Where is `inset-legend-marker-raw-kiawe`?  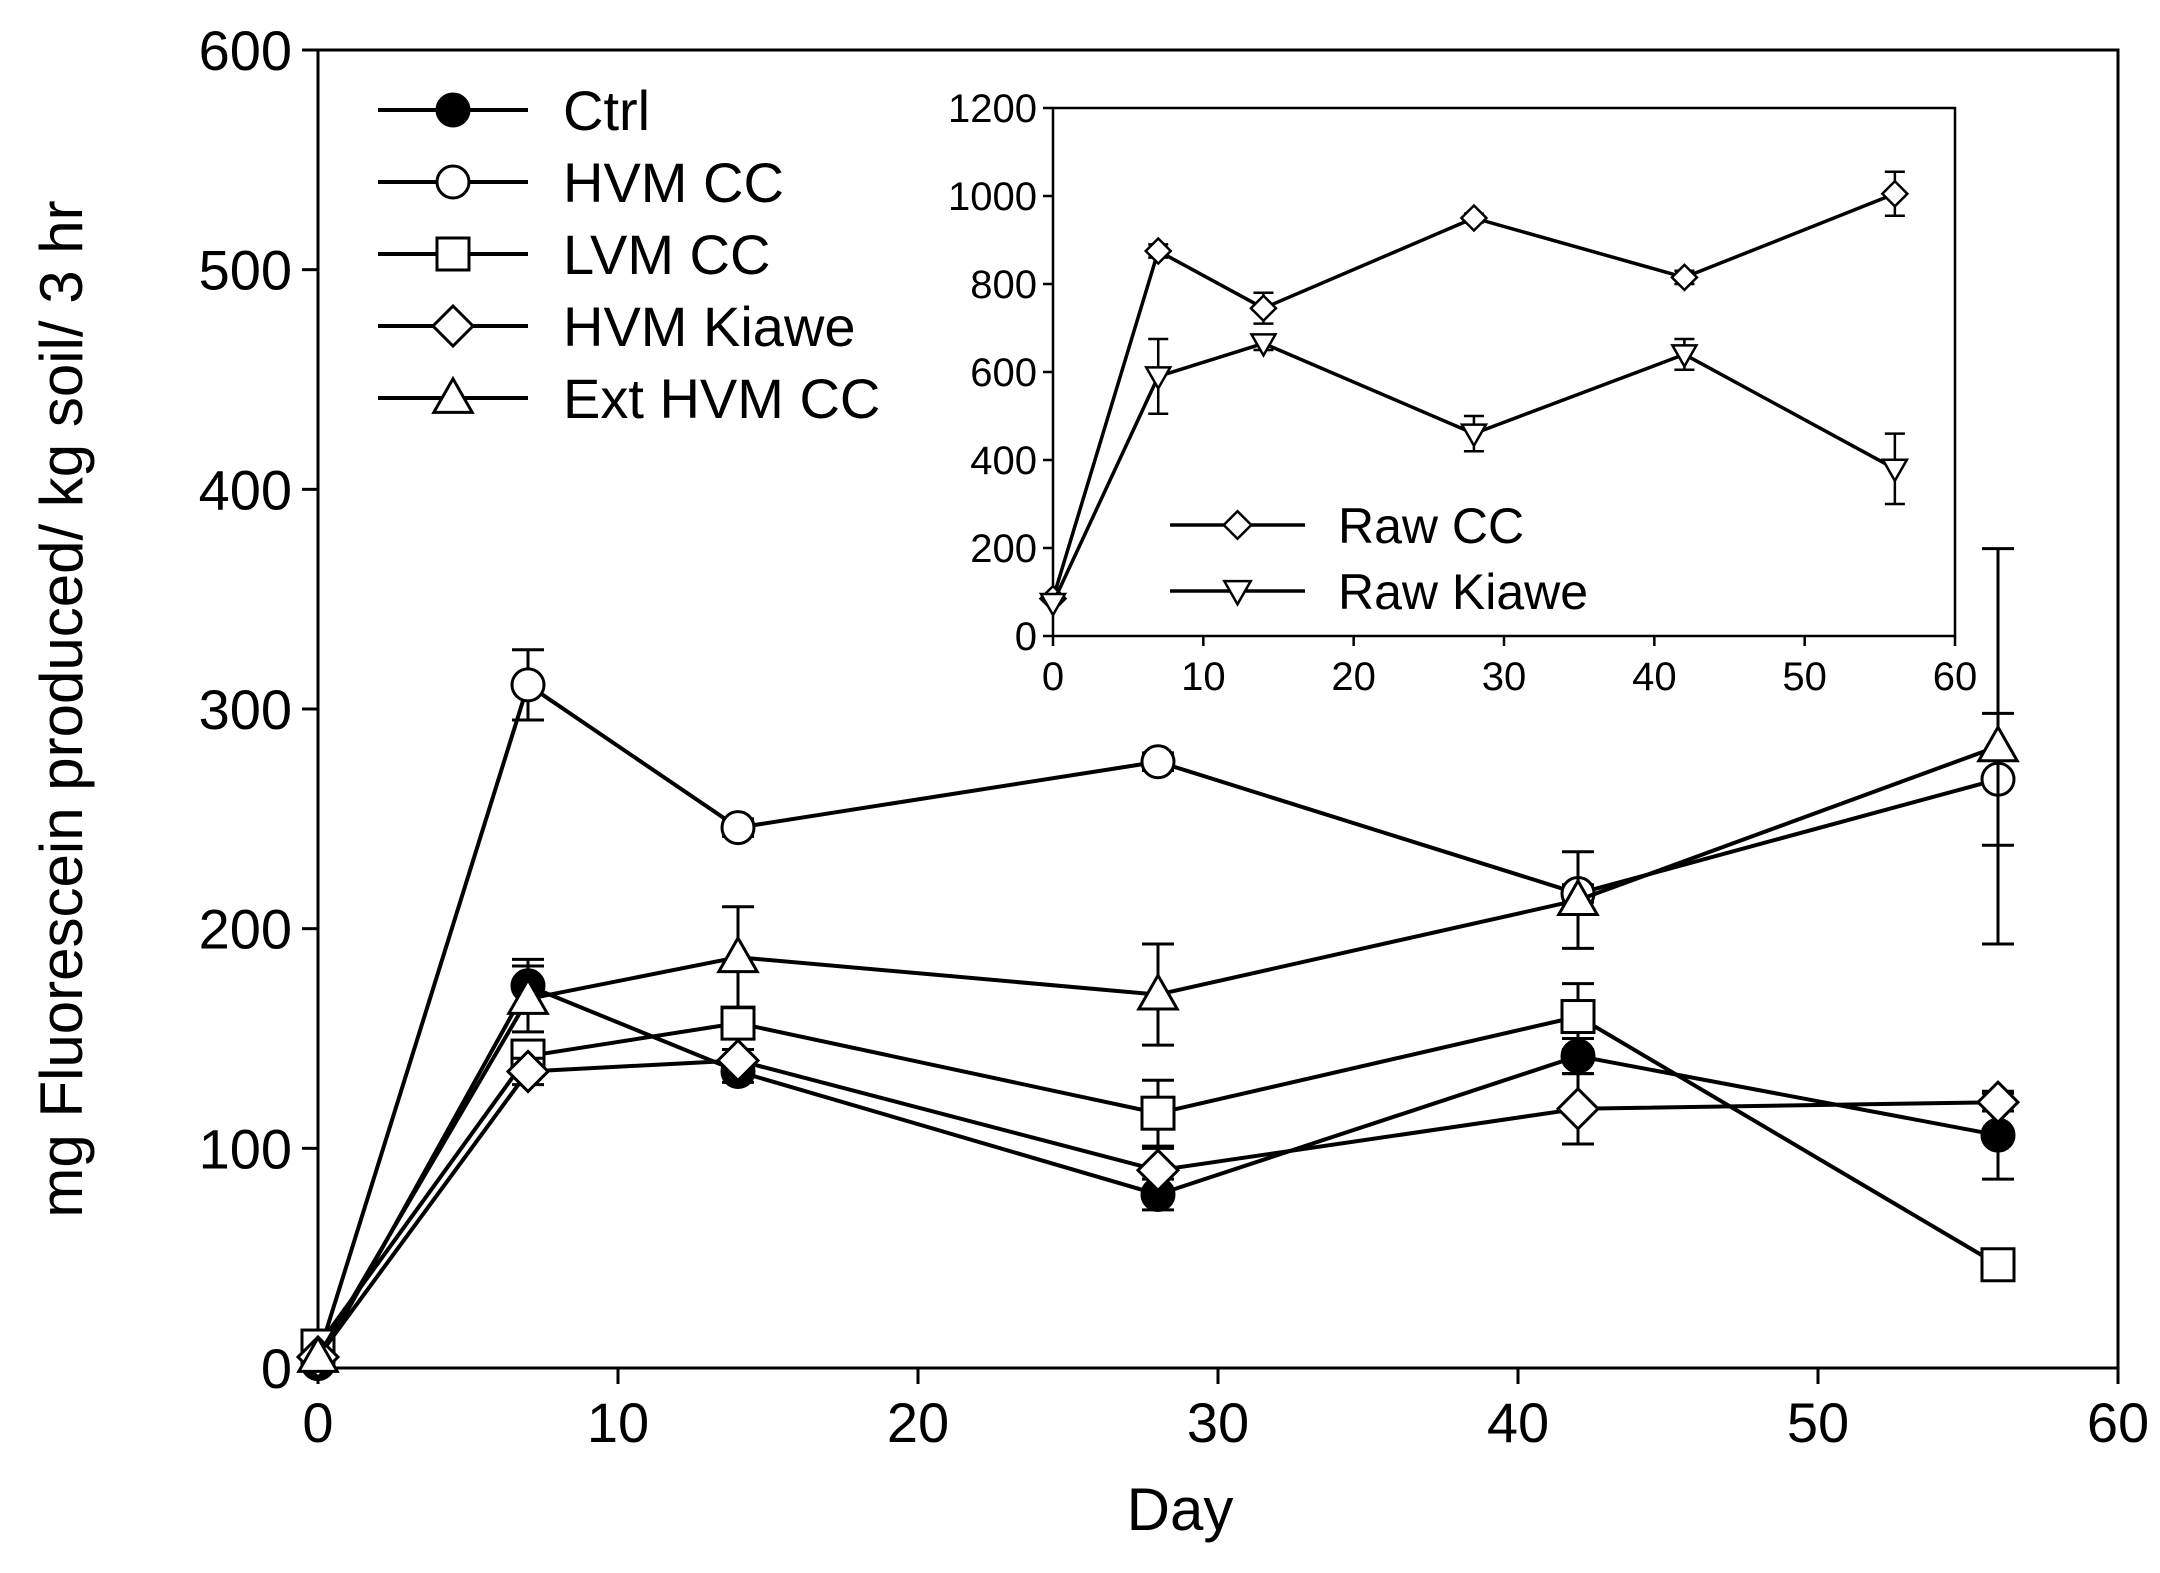
inset-legend-marker-raw-kiawe is located at coordinates (1237, 593).